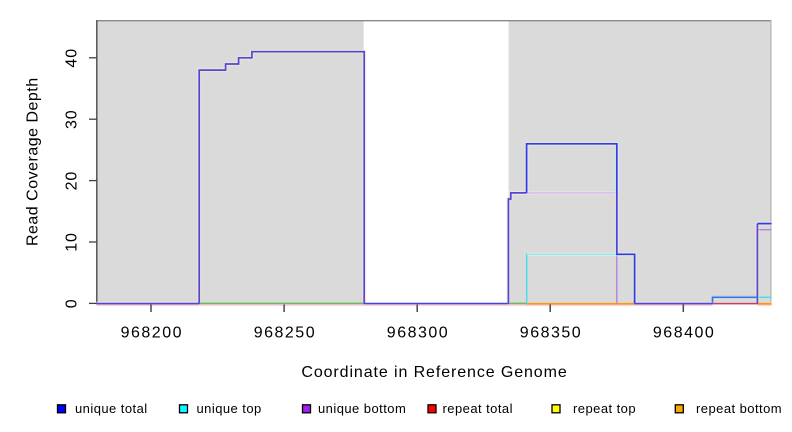  What do you see at coordinates (434, 372) in the screenshot?
I see `svg-text: Coordinate in Reference Genome` at bounding box center [434, 372].